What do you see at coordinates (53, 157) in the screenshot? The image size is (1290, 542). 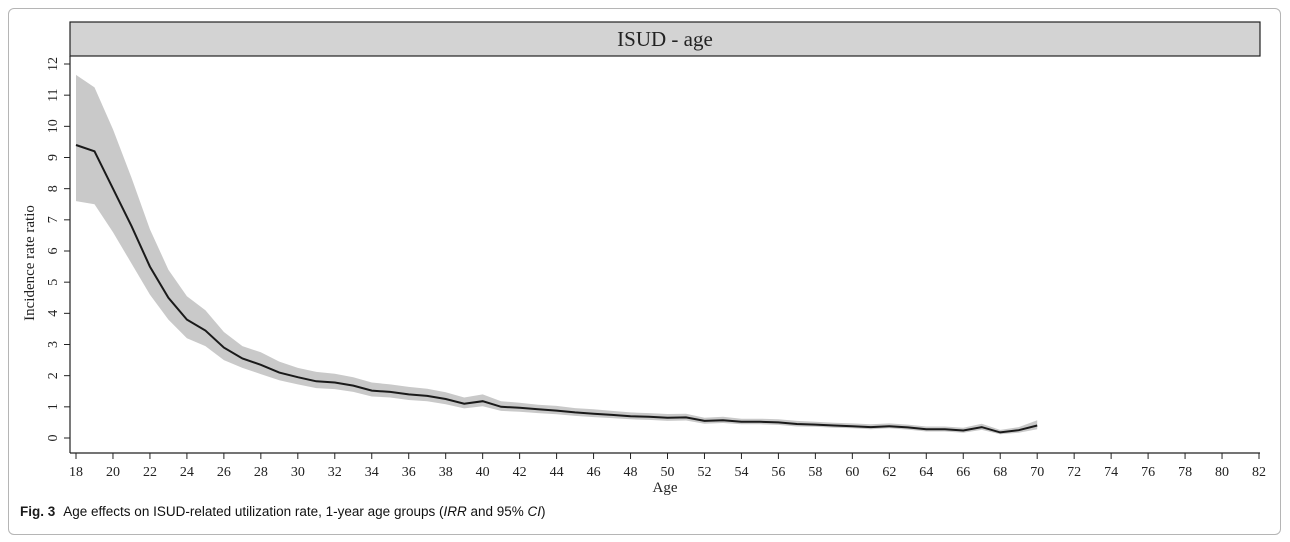 I see `y-tick-label: 9` at bounding box center [53, 157].